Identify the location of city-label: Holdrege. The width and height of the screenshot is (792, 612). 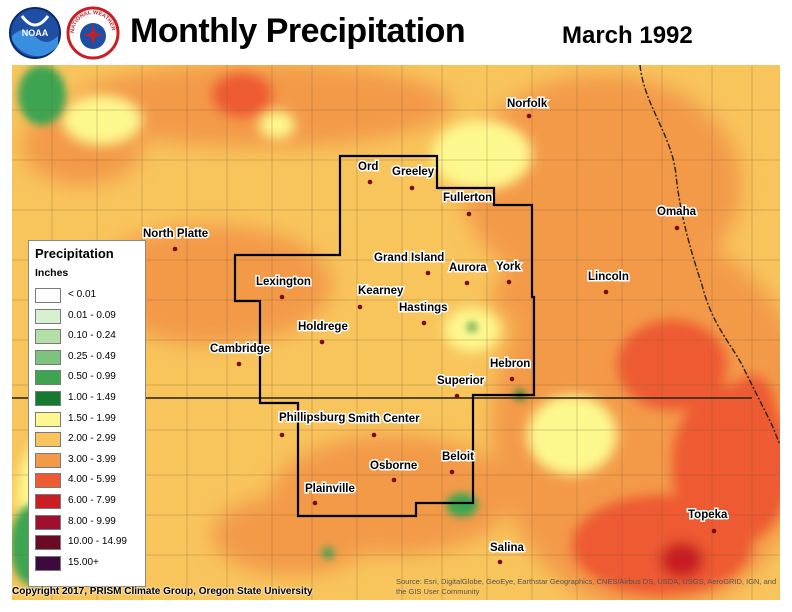
(323, 327).